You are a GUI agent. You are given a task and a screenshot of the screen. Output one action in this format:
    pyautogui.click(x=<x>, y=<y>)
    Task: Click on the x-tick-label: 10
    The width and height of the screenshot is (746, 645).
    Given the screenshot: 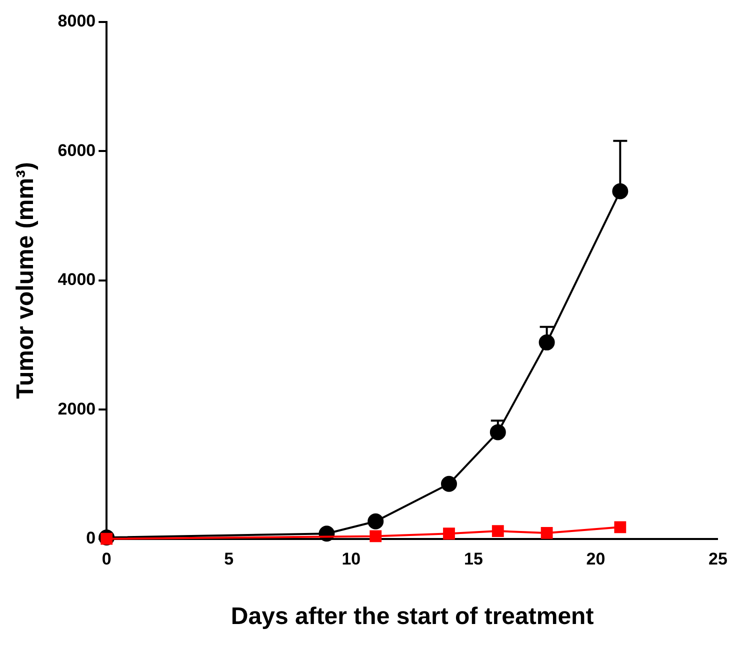 What is the action you would take?
    pyautogui.click(x=351, y=559)
    